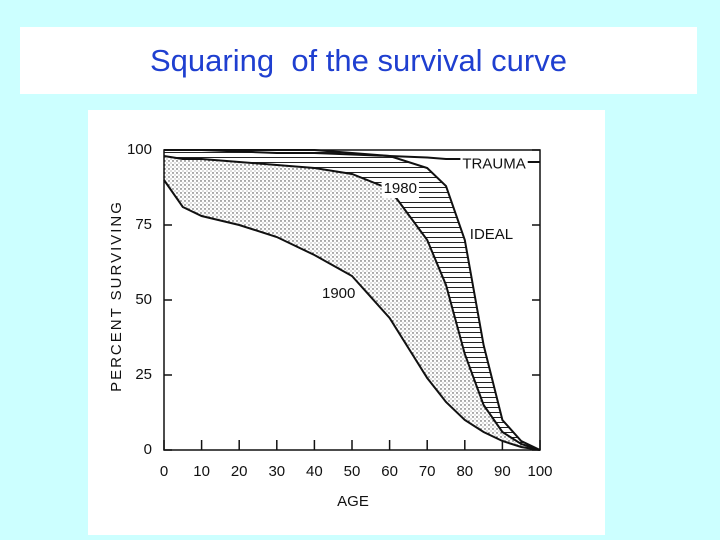 This screenshot has width=720, height=540. What do you see at coordinates (201, 471) in the screenshot?
I see `x-tick-label: 10` at bounding box center [201, 471].